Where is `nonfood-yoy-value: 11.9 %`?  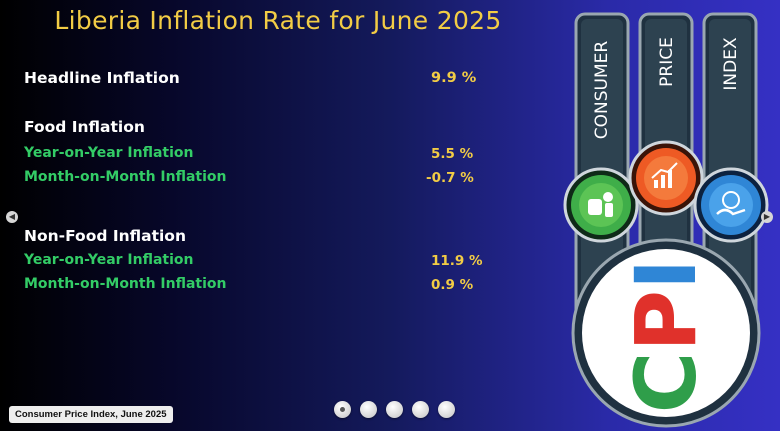 nonfood-yoy-value: 11.9 % is located at coordinates (457, 261).